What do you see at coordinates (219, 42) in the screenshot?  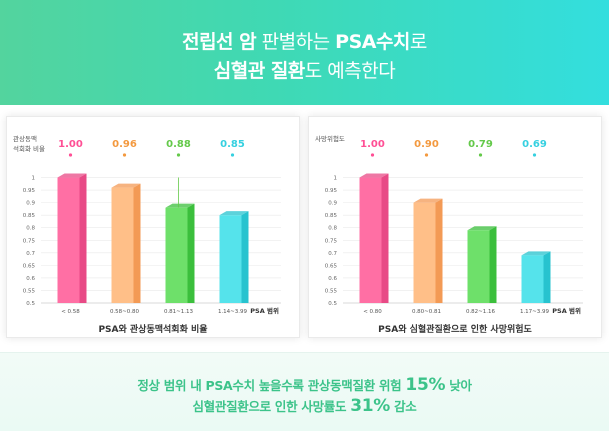 I see `text-segment: 전립선 암` at bounding box center [219, 42].